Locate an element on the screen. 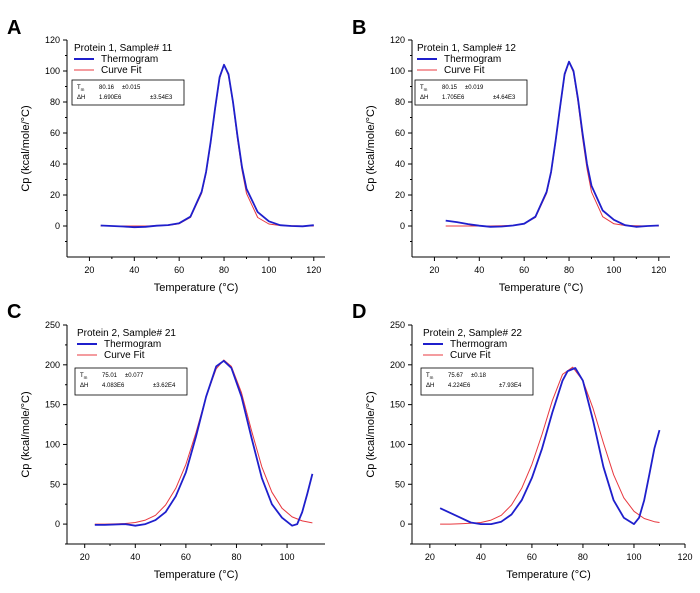 The height and width of the screenshot is (593, 700). fit-value: 80.15 is located at coordinates (450, 88).